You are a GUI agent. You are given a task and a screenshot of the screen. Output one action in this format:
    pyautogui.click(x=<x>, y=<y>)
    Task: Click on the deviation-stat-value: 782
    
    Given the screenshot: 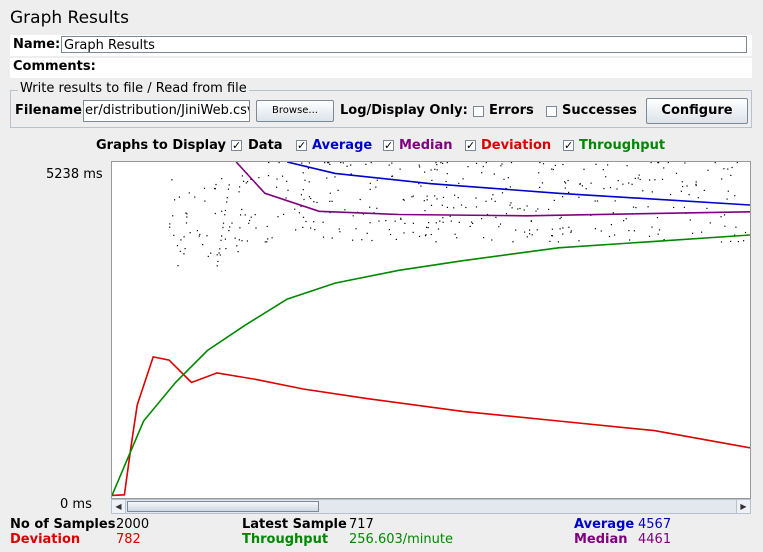 What is the action you would take?
    pyautogui.click(x=128, y=539)
    